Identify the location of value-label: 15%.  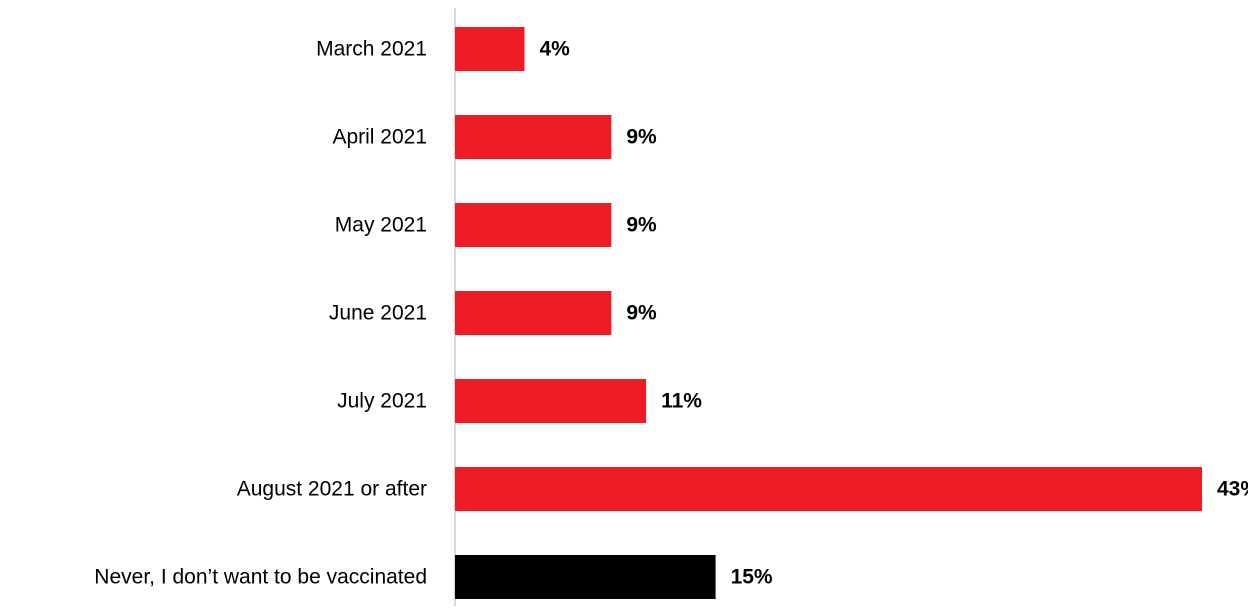
(752, 577).